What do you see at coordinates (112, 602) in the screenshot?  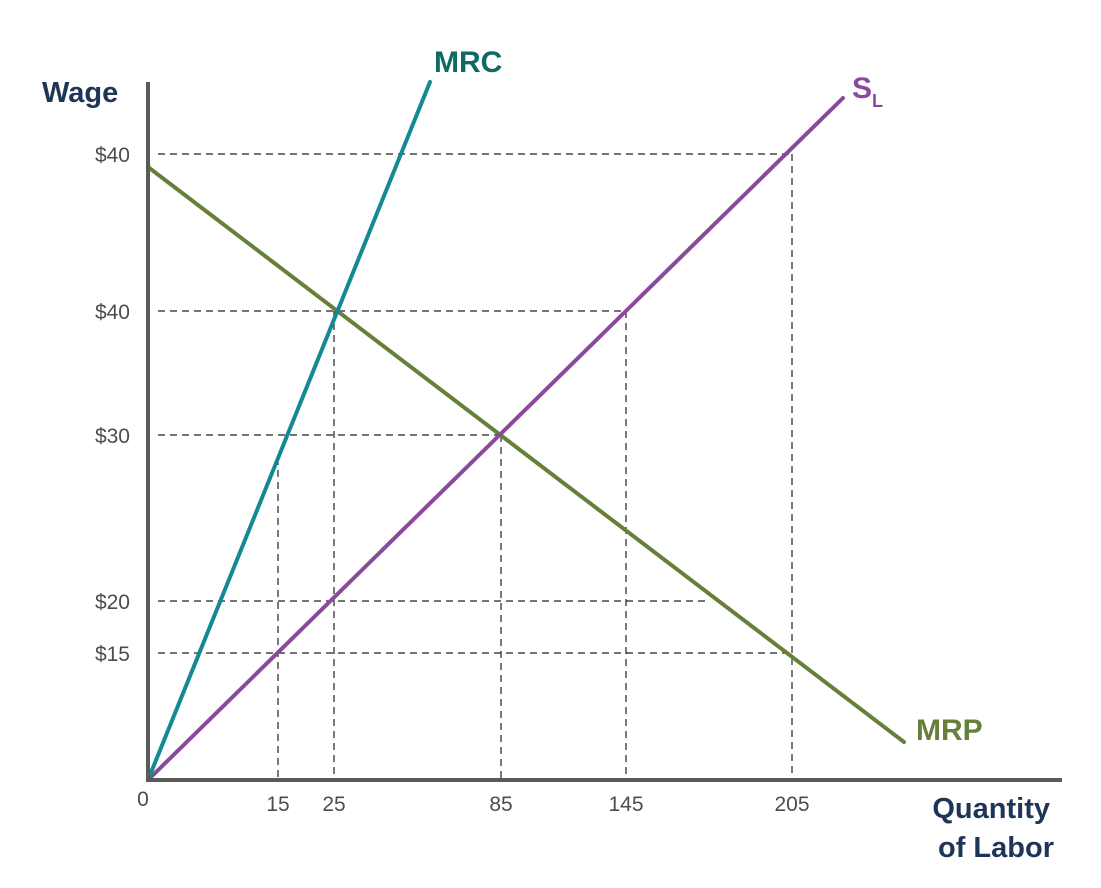 I see `y-tick-label-w20: $20` at bounding box center [112, 602].